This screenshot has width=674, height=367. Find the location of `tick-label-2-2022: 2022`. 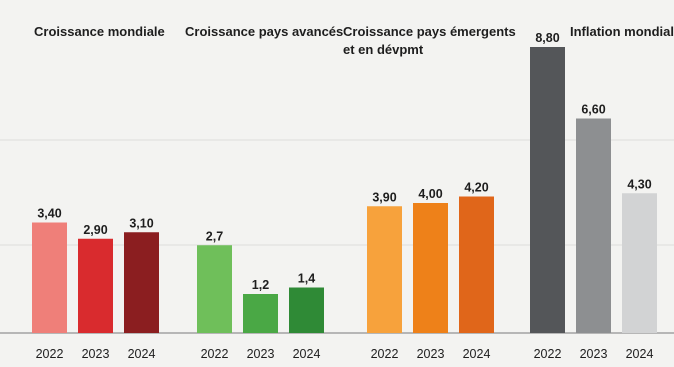

tick-label-2-2022: 2022 is located at coordinates (385, 354).